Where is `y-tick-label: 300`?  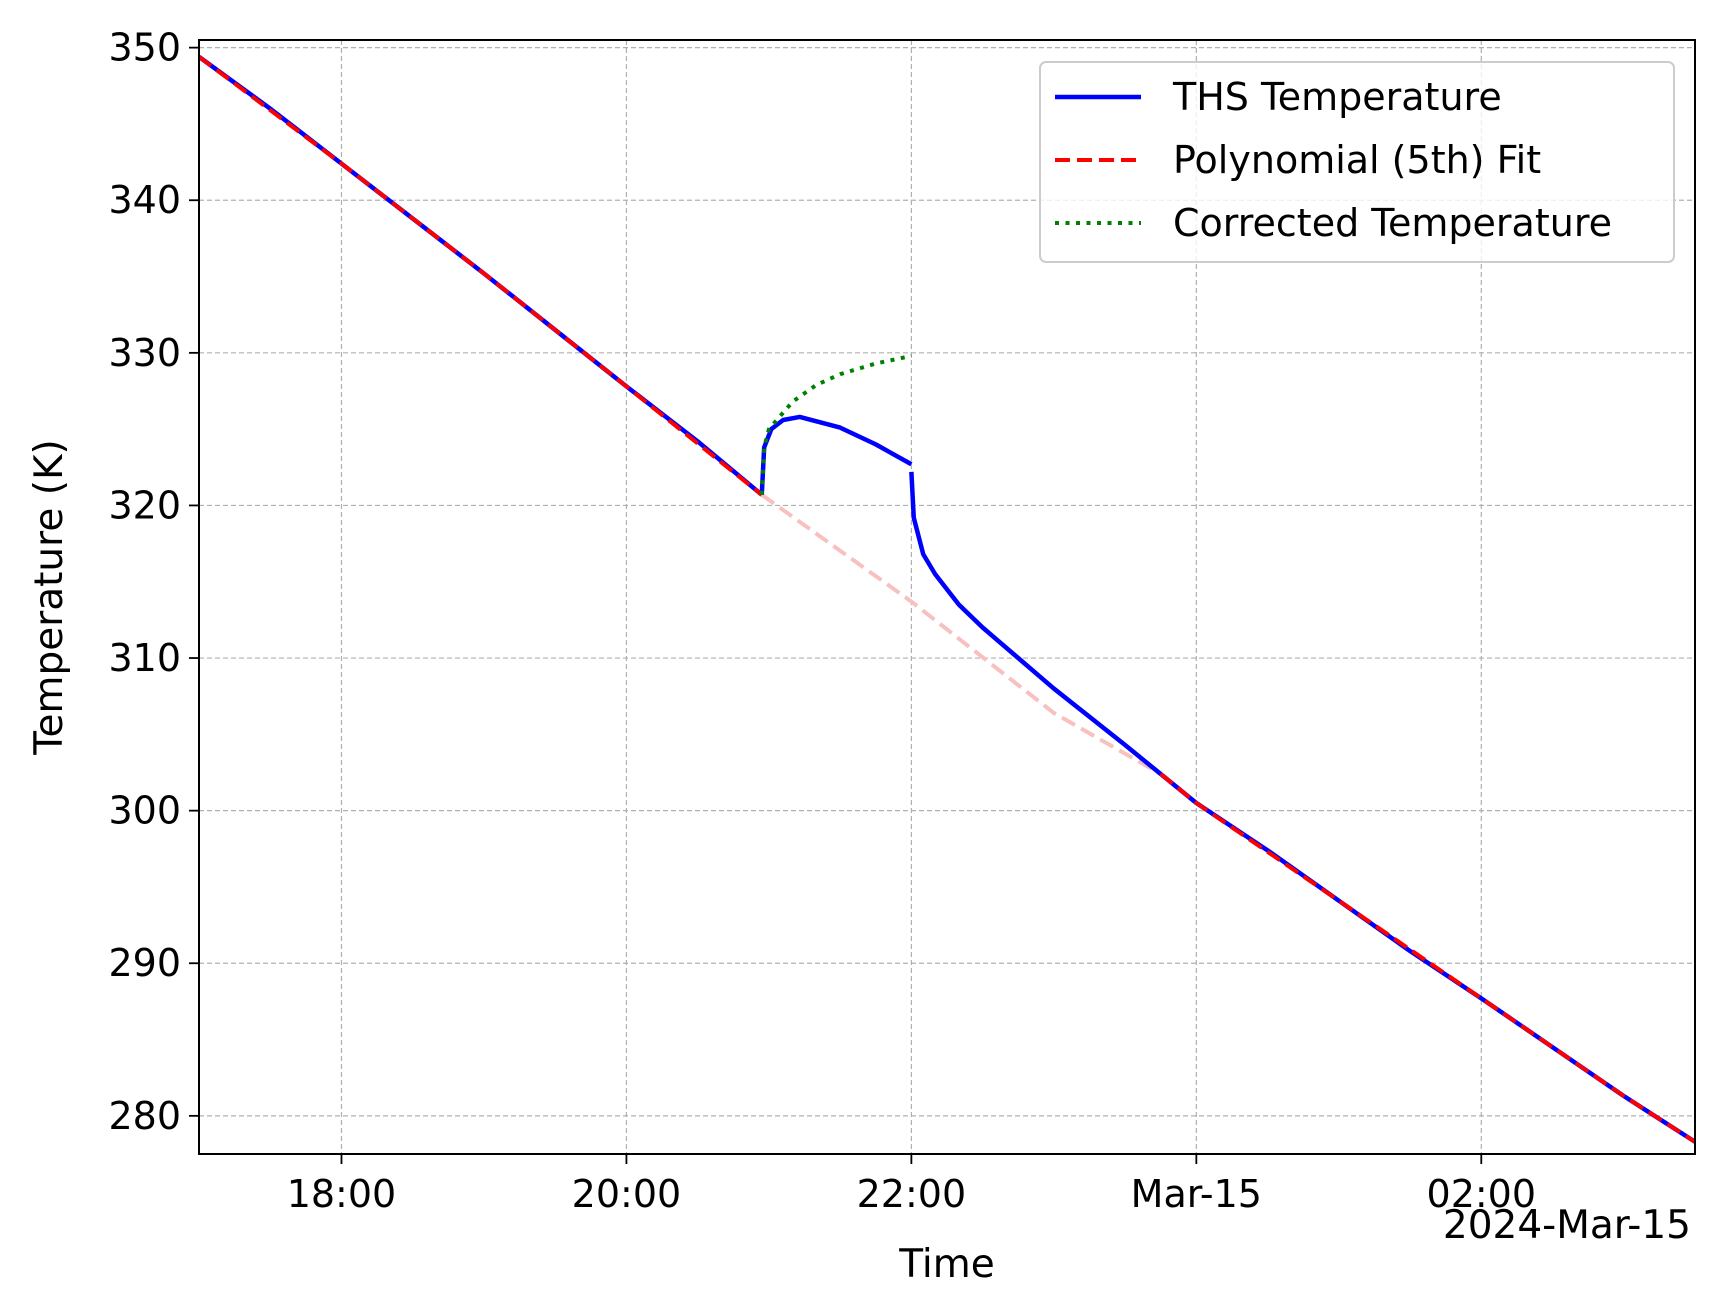
y-tick-label: 300 is located at coordinates (144, 811).